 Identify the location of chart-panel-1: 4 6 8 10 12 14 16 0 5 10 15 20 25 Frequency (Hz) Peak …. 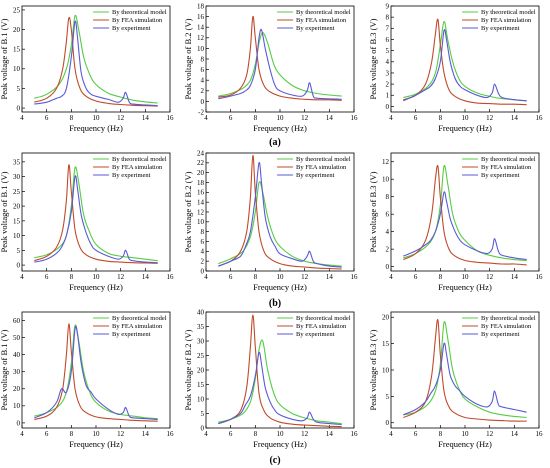
(87, 69).